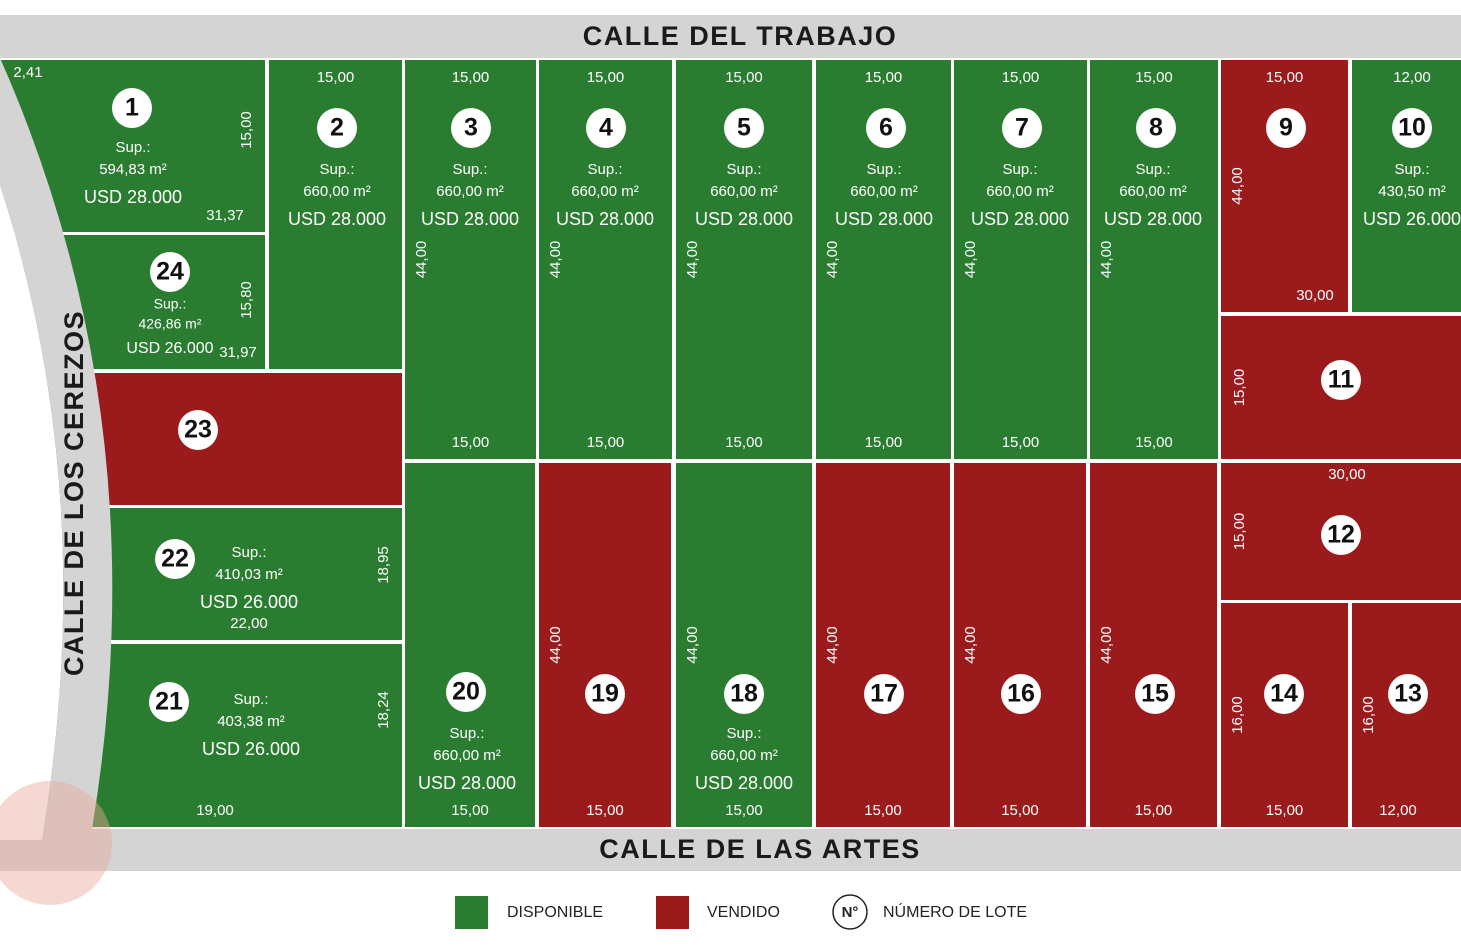 This screenshot has height=949, width=1461. Describe the element at coordinates (744, 259) in the screenshot. I see `lot: 5 Sup.: 660,00 m² USD 28.000 15,00 15,00 44,00` at that location.